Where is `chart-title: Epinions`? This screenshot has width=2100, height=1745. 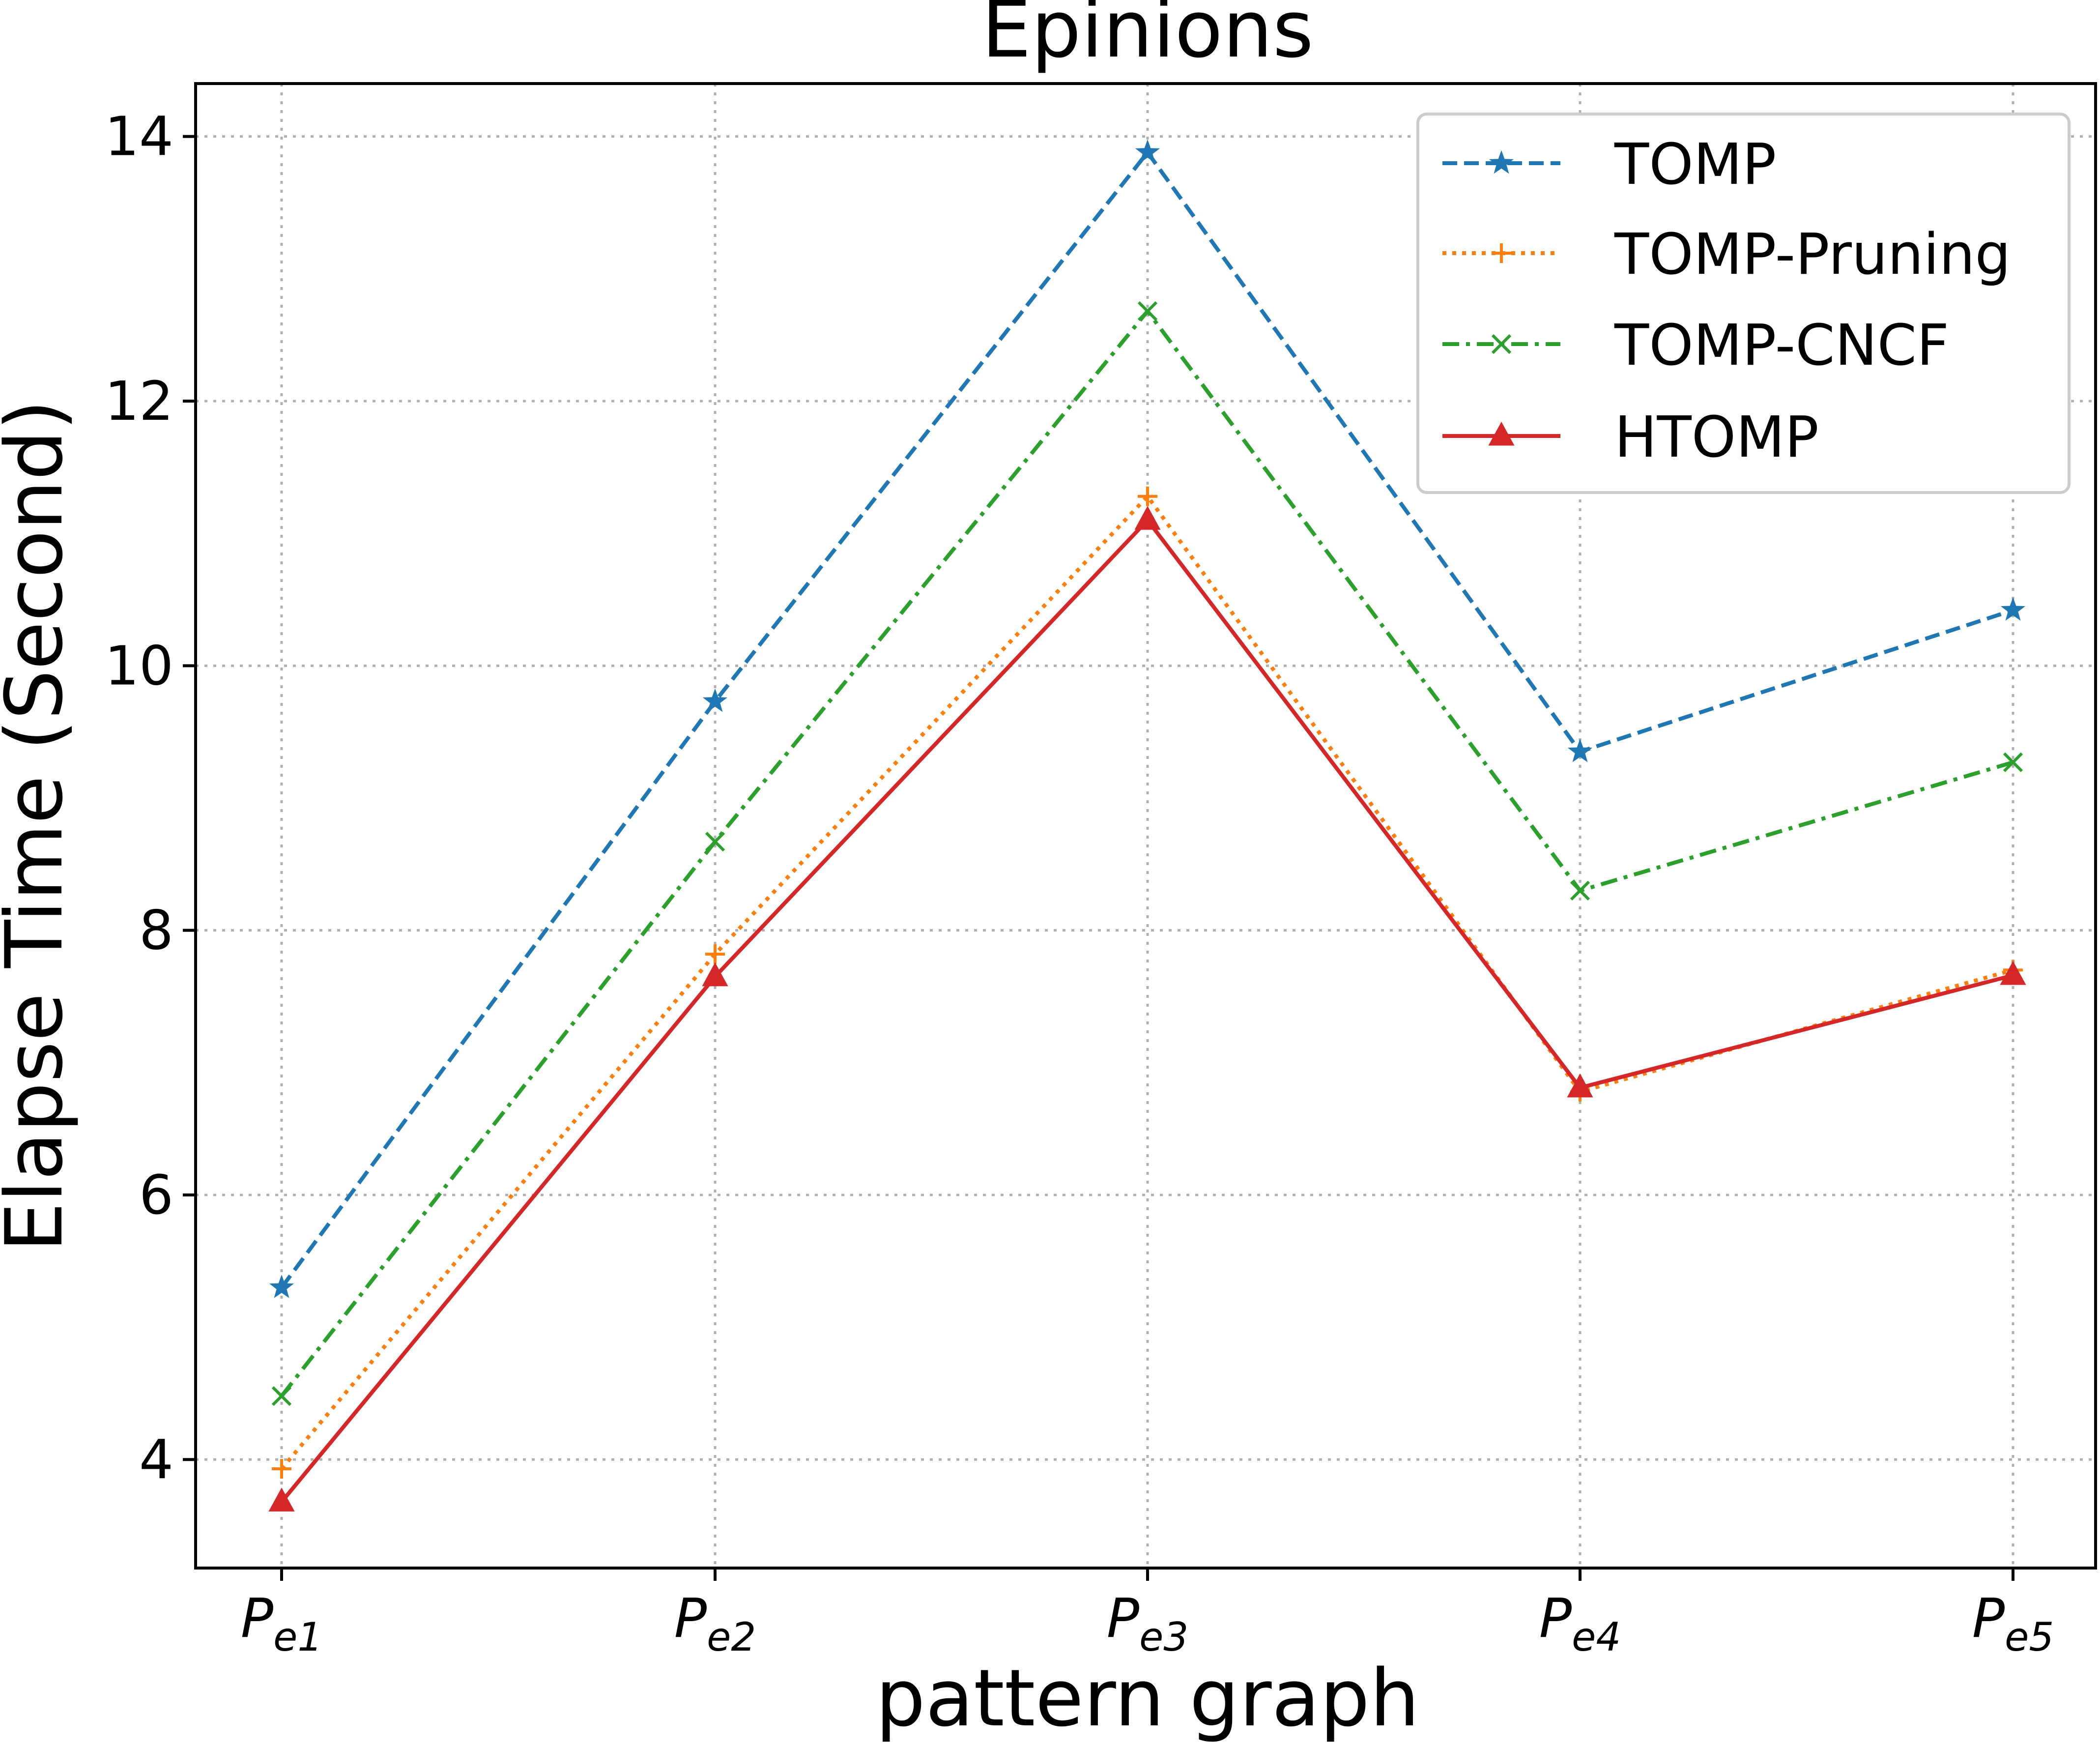 chart-title: Epinions is located at coordinates (1147, 37).